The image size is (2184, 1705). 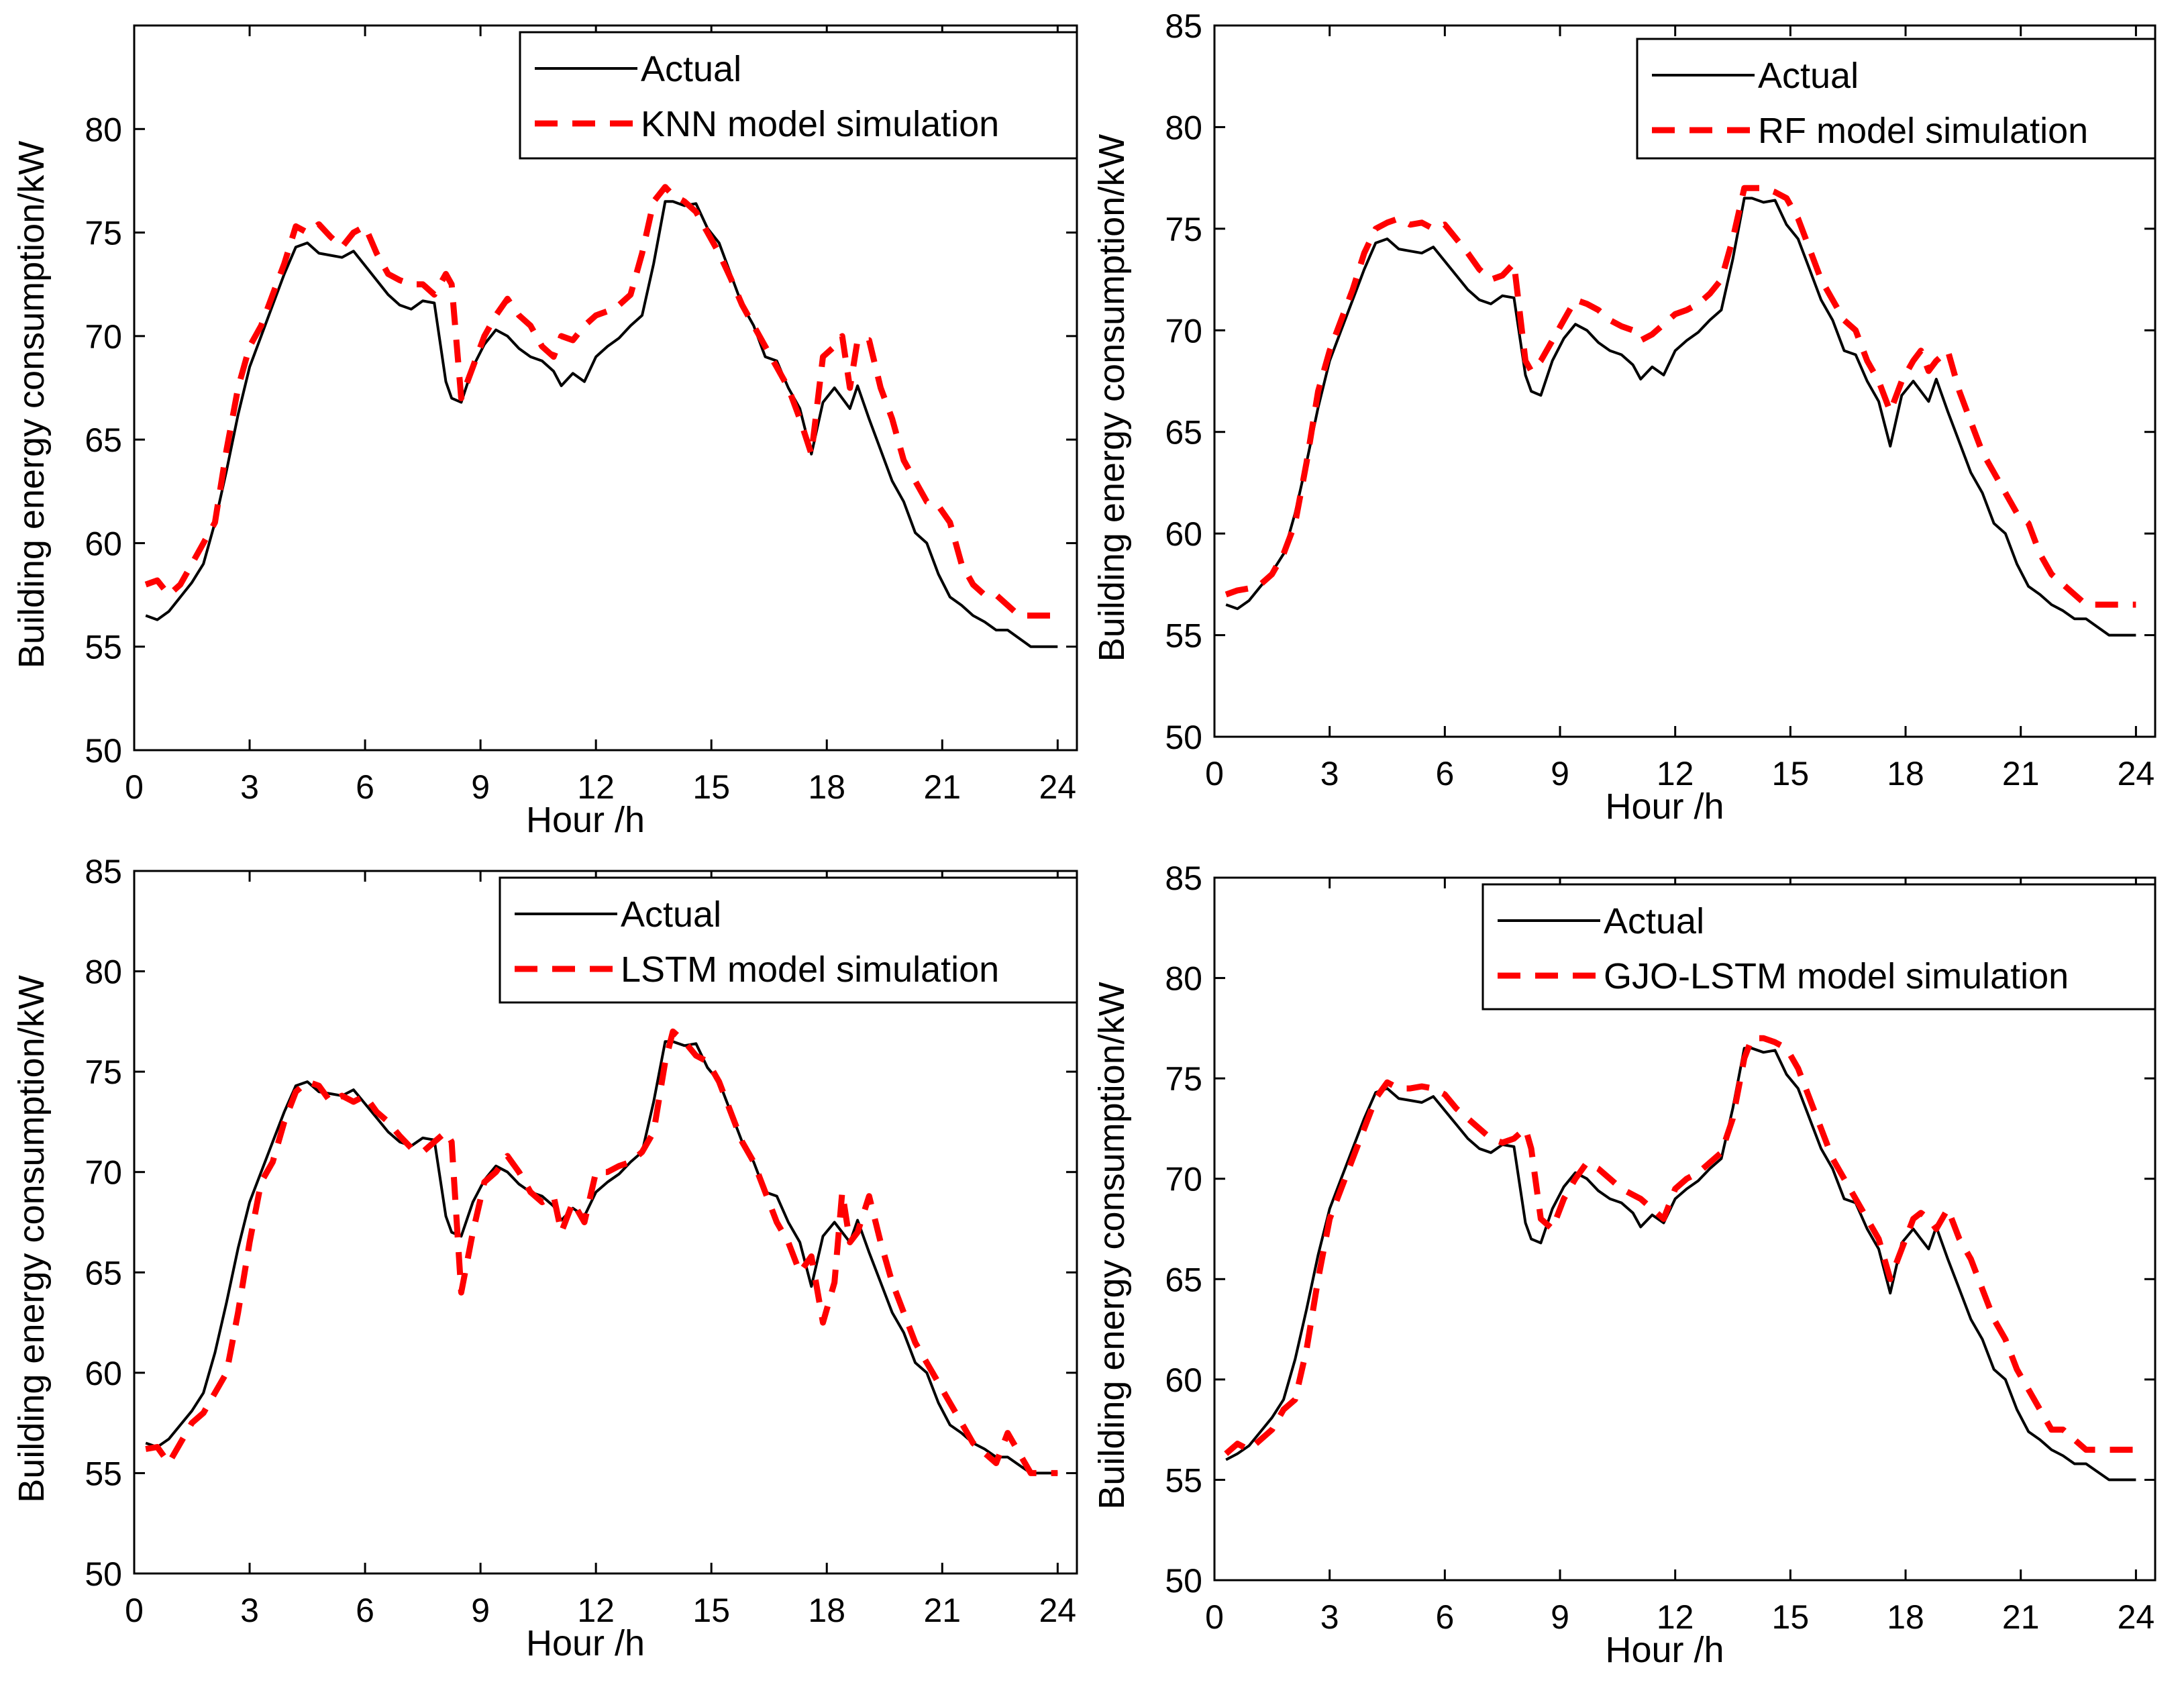 I want to click on legend: Actual RF model simulation, so click(x=1896, y=99).